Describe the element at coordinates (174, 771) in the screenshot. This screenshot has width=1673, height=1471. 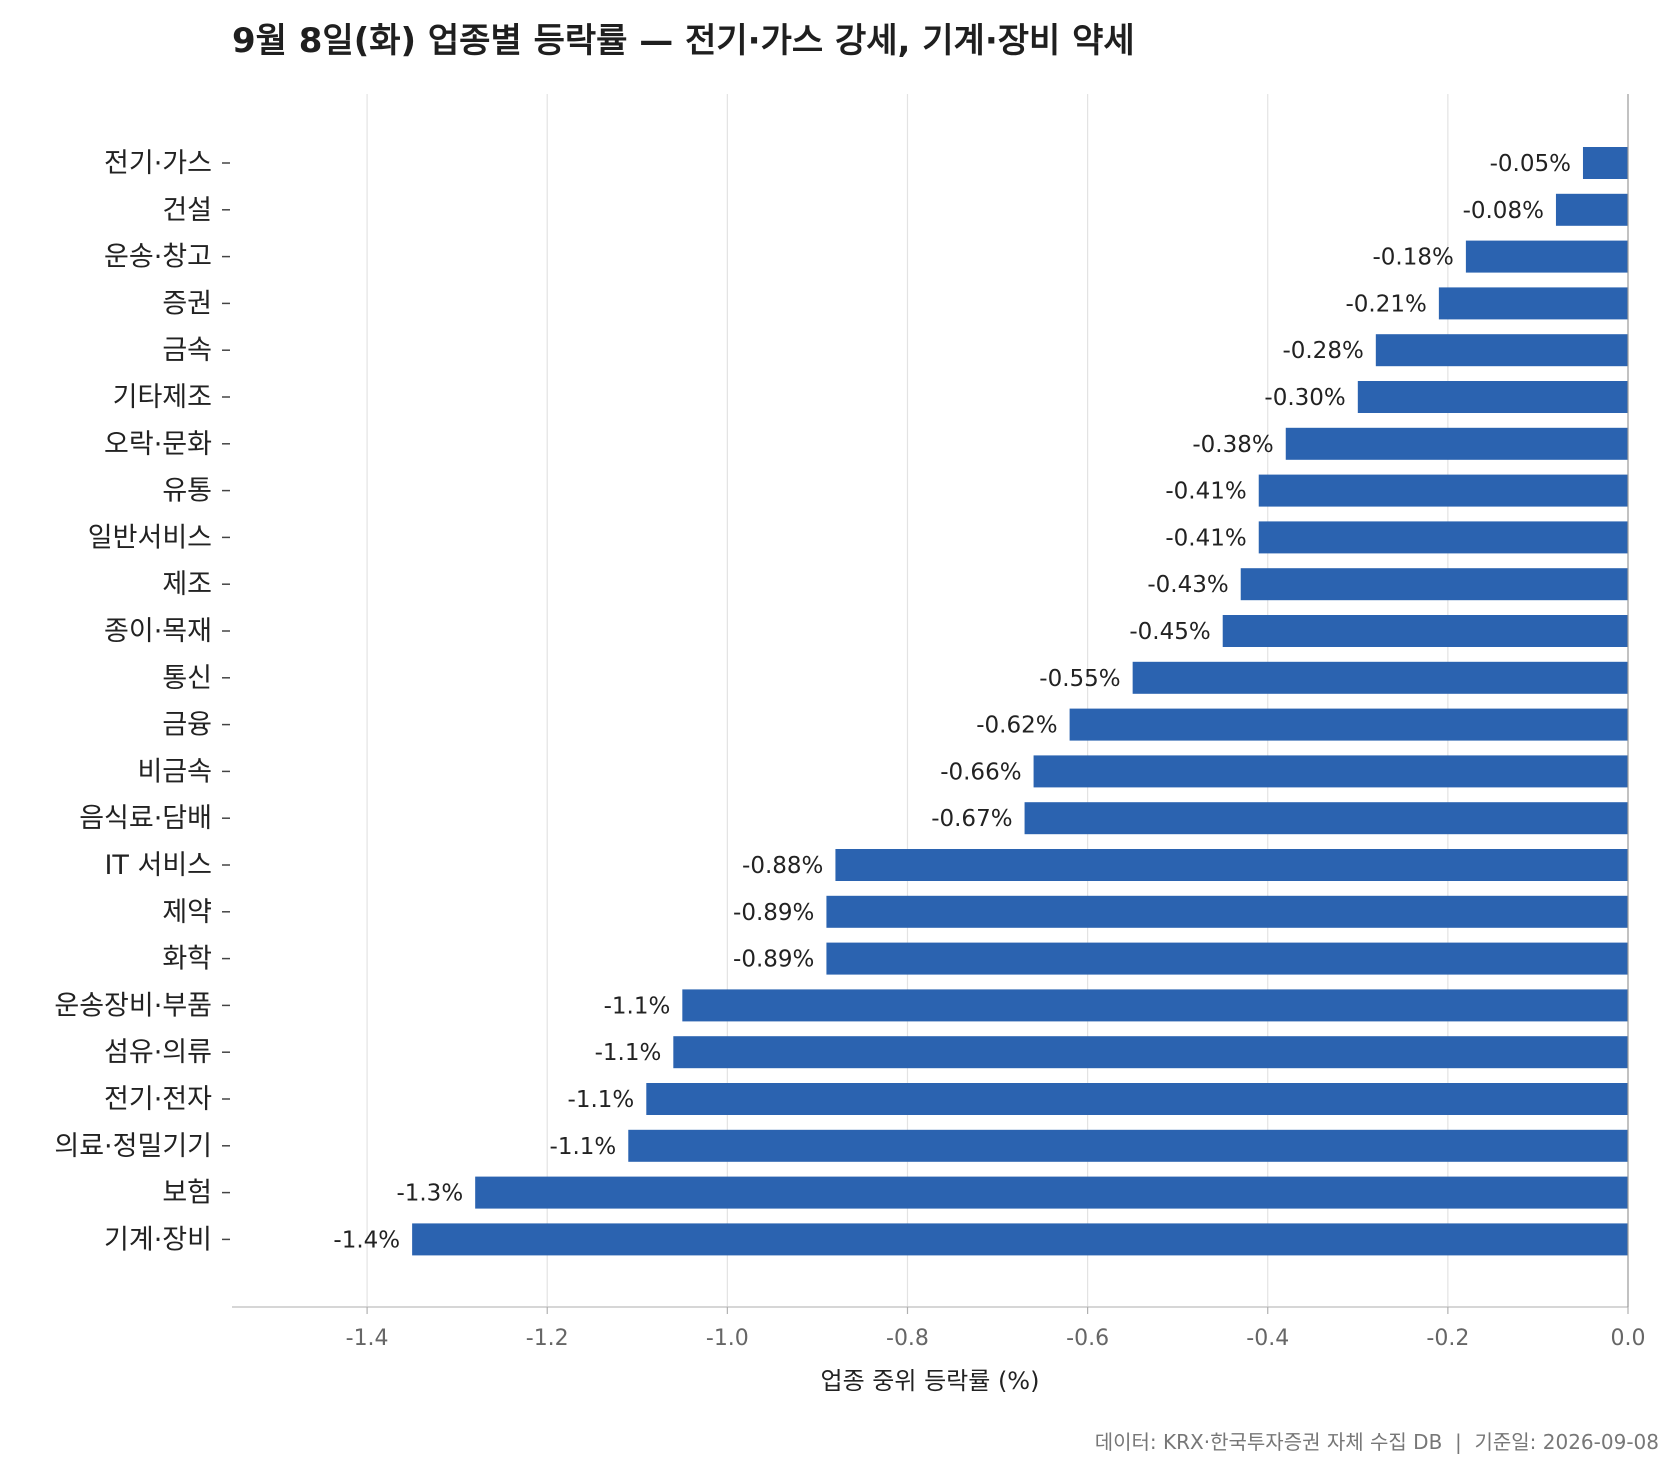
I see `category-label: 비금속` at that location.